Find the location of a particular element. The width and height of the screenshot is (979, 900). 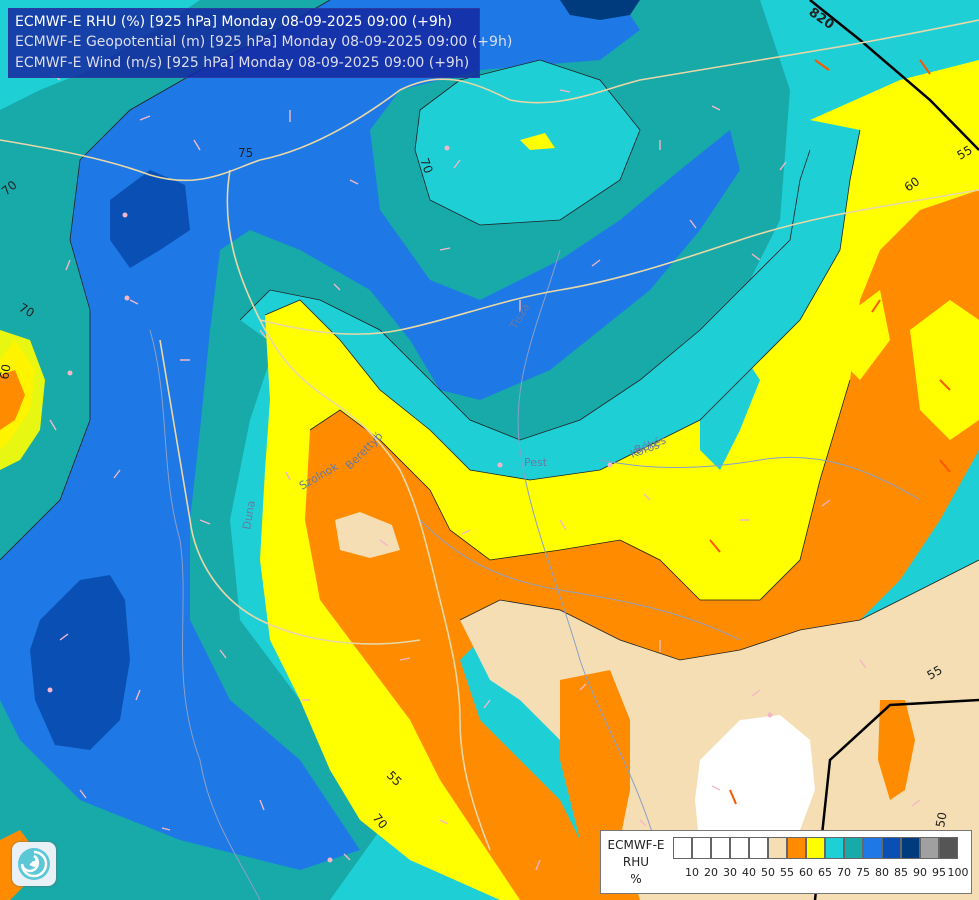

legend-tick-label: 80 is located at coordinates (882, 872).